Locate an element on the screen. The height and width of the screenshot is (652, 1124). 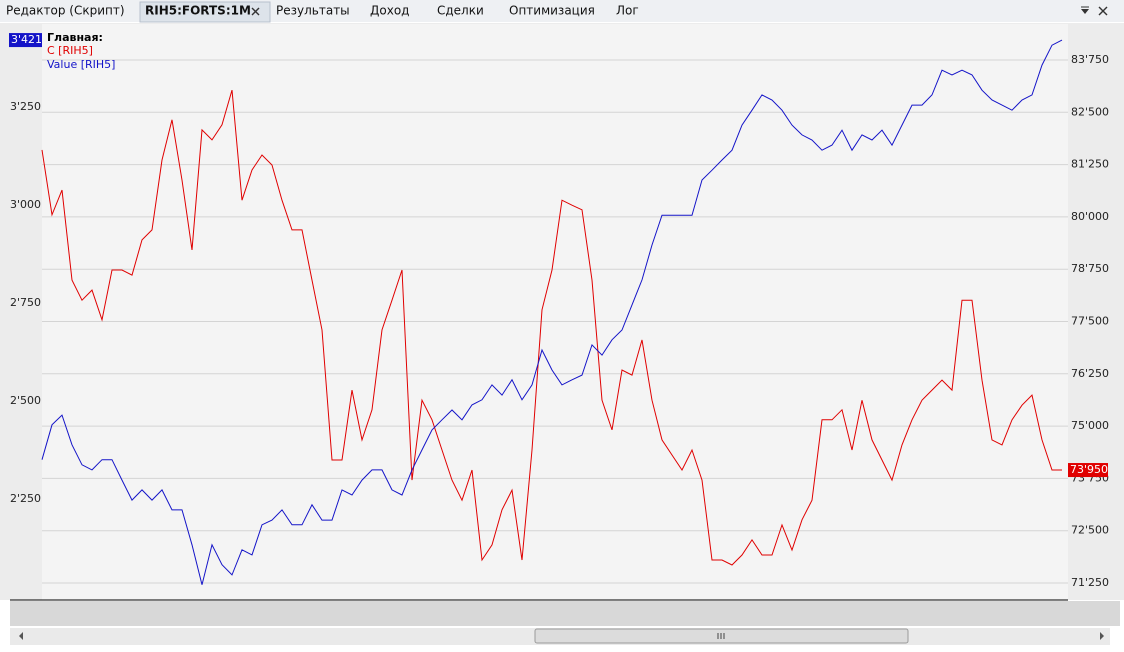
scroll-right is located at coordinates (1102, 636).